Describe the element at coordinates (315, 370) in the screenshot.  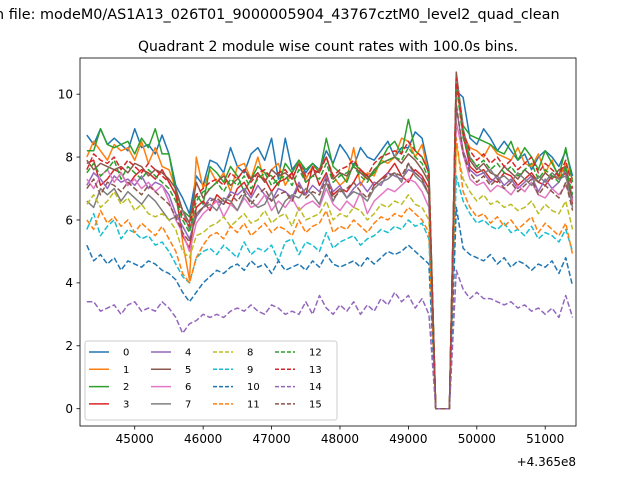
I see `legend-label-13: 13` at that location.